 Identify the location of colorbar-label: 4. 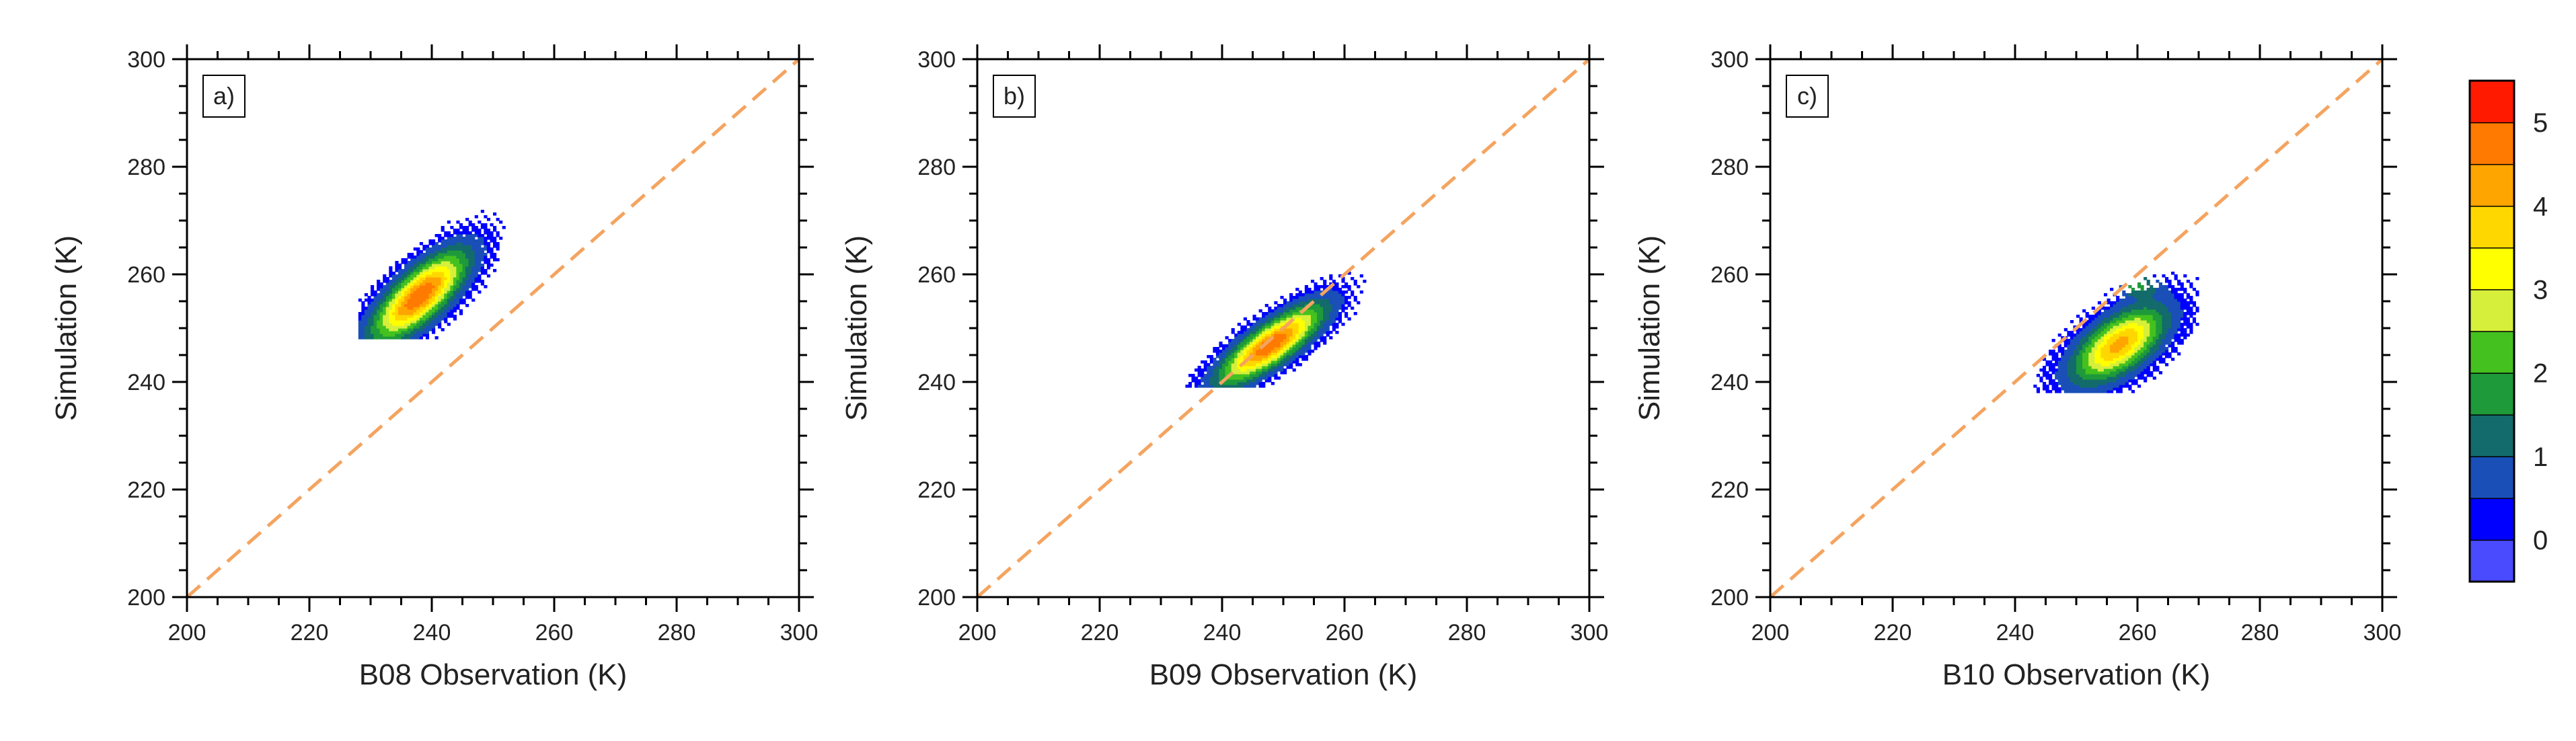
(2540, 206).